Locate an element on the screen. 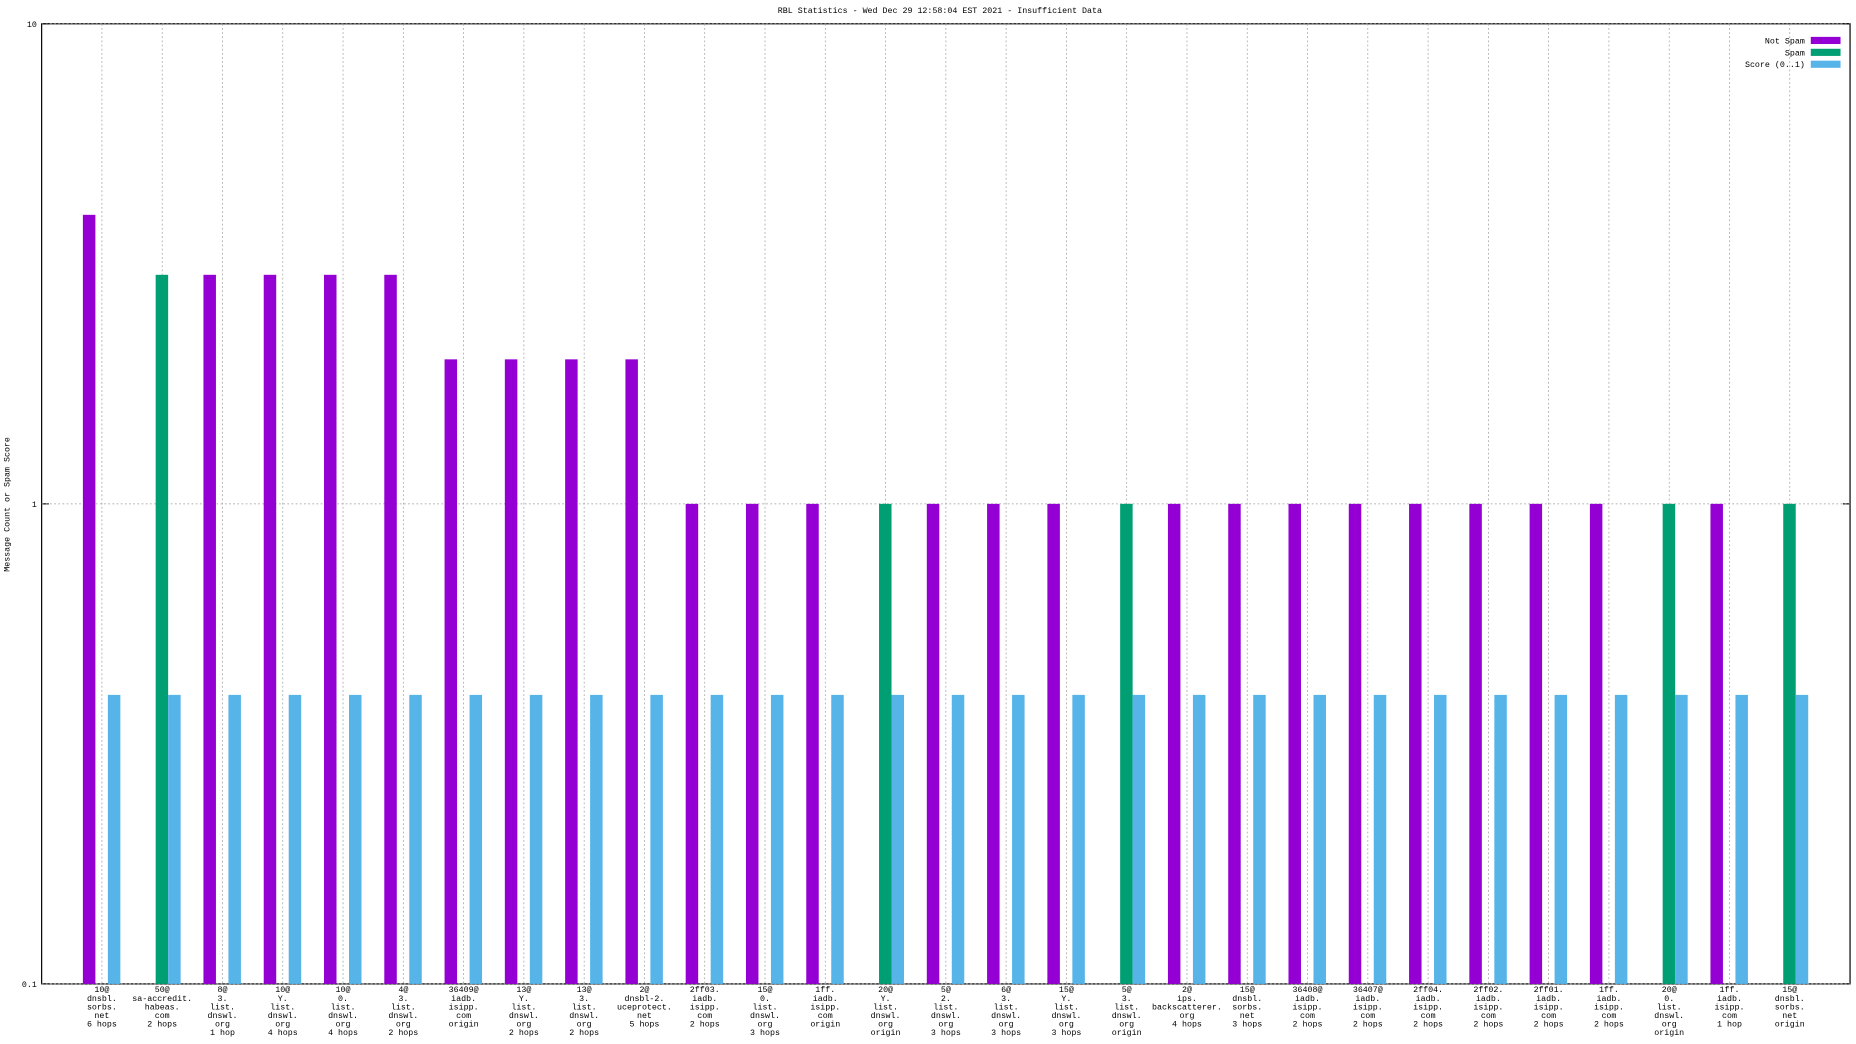 The height and width of the screenshot is (1044, 1856). x-tick-label: 0. is located at coordinates (343, 999).